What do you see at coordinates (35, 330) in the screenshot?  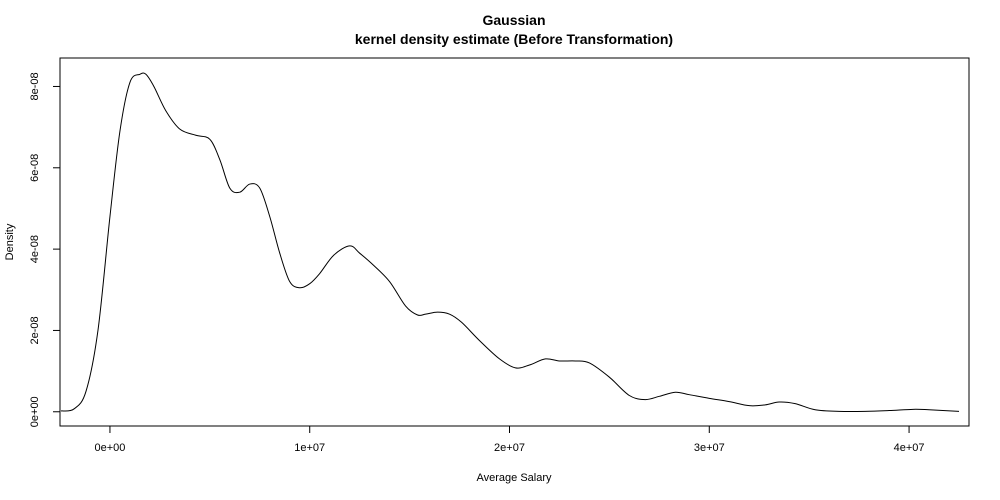 I see `y-tick-label: 2e-08` at bounding box center [35, 330].